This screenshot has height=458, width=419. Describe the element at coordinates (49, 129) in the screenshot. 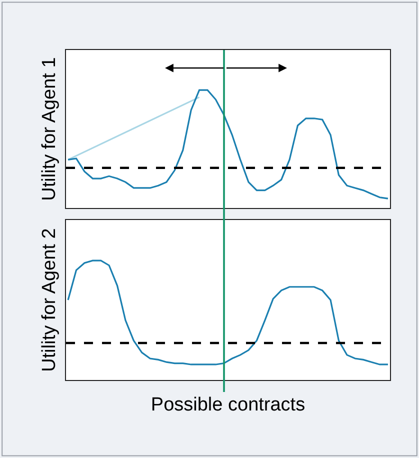

I see `y-axis-title: Utility for Agent 1` at that location.